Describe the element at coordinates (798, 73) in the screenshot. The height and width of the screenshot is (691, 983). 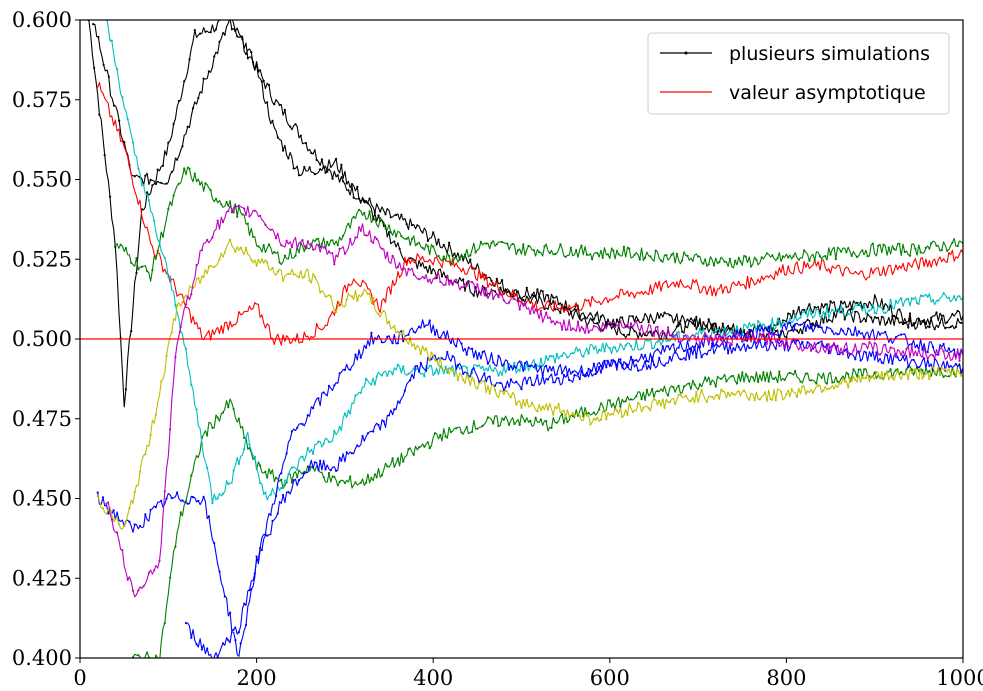
I see `legend-box` at that location.